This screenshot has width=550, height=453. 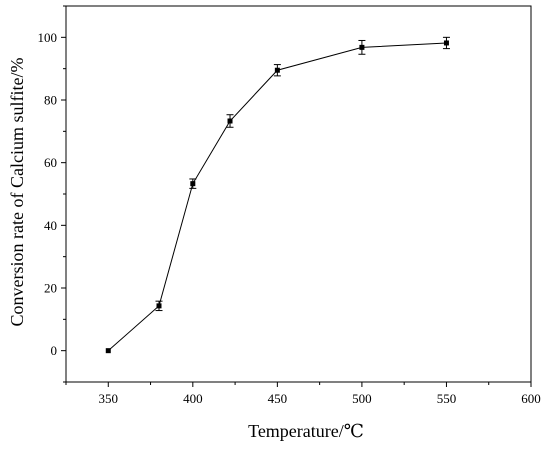 I want to click on y-tick-label: 20, so click(x=50, y=288).